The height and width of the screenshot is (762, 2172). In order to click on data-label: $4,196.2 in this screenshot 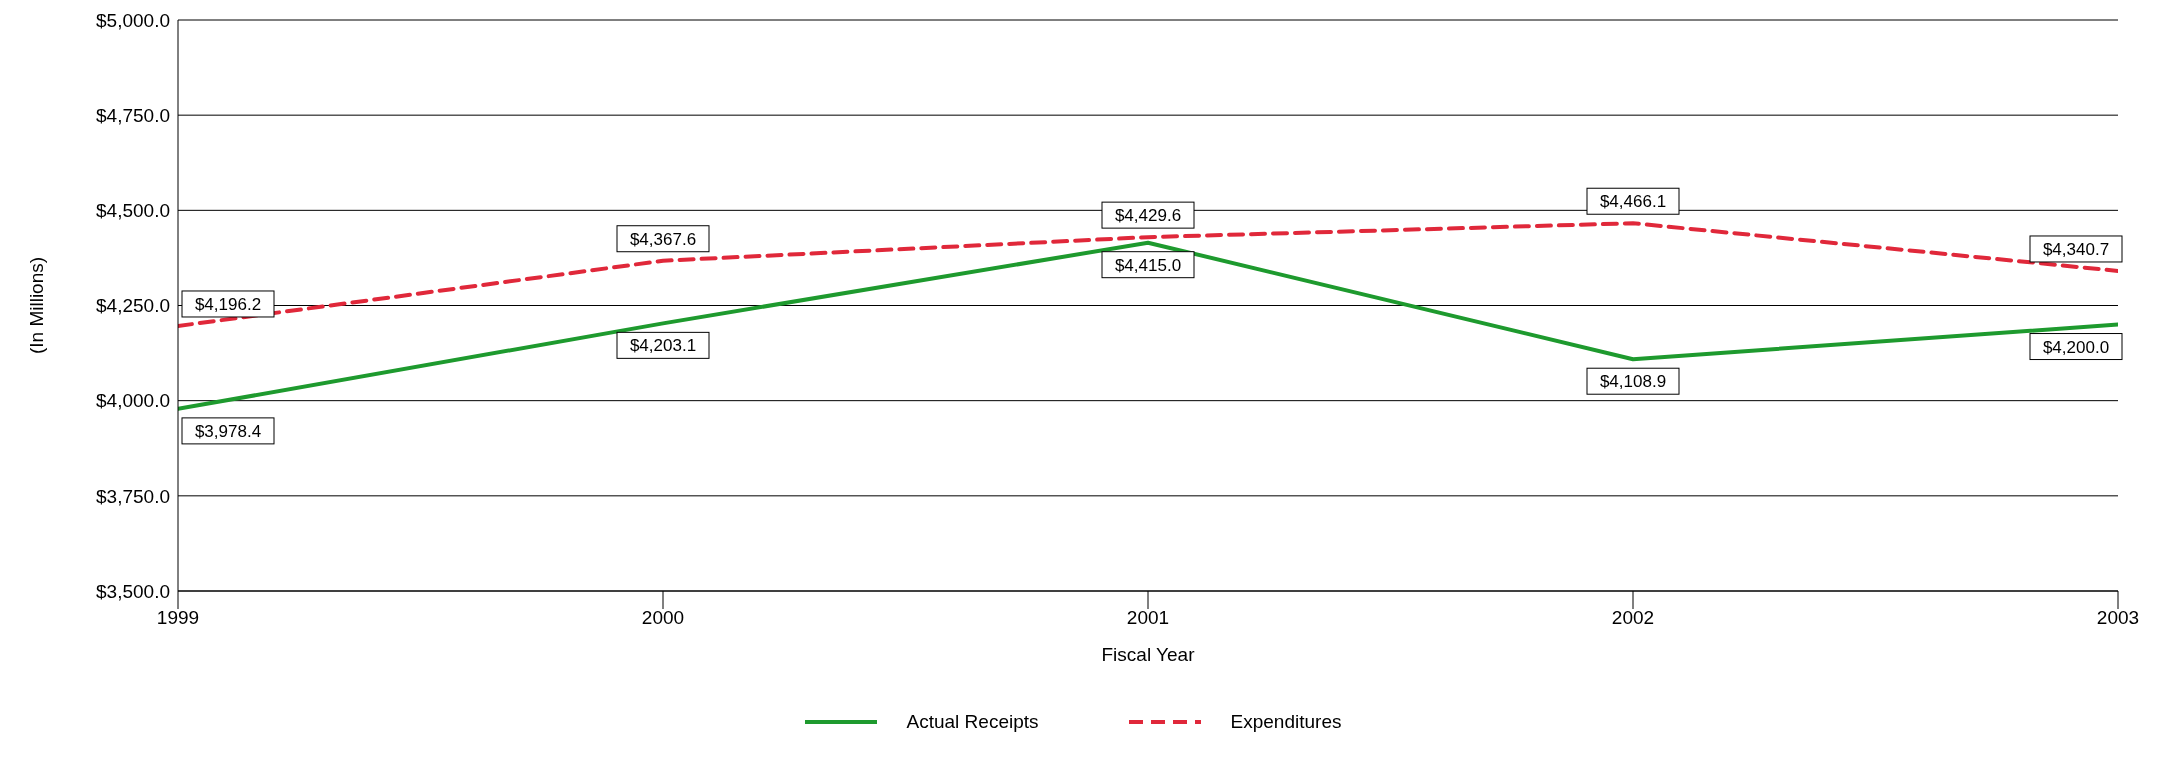, I will do `click(228, 304)`.